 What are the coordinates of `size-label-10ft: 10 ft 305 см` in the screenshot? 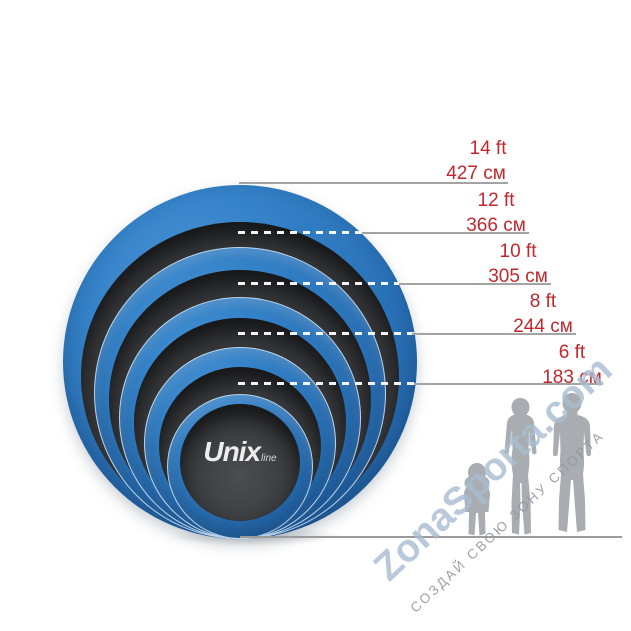 It's located at (518, 264).